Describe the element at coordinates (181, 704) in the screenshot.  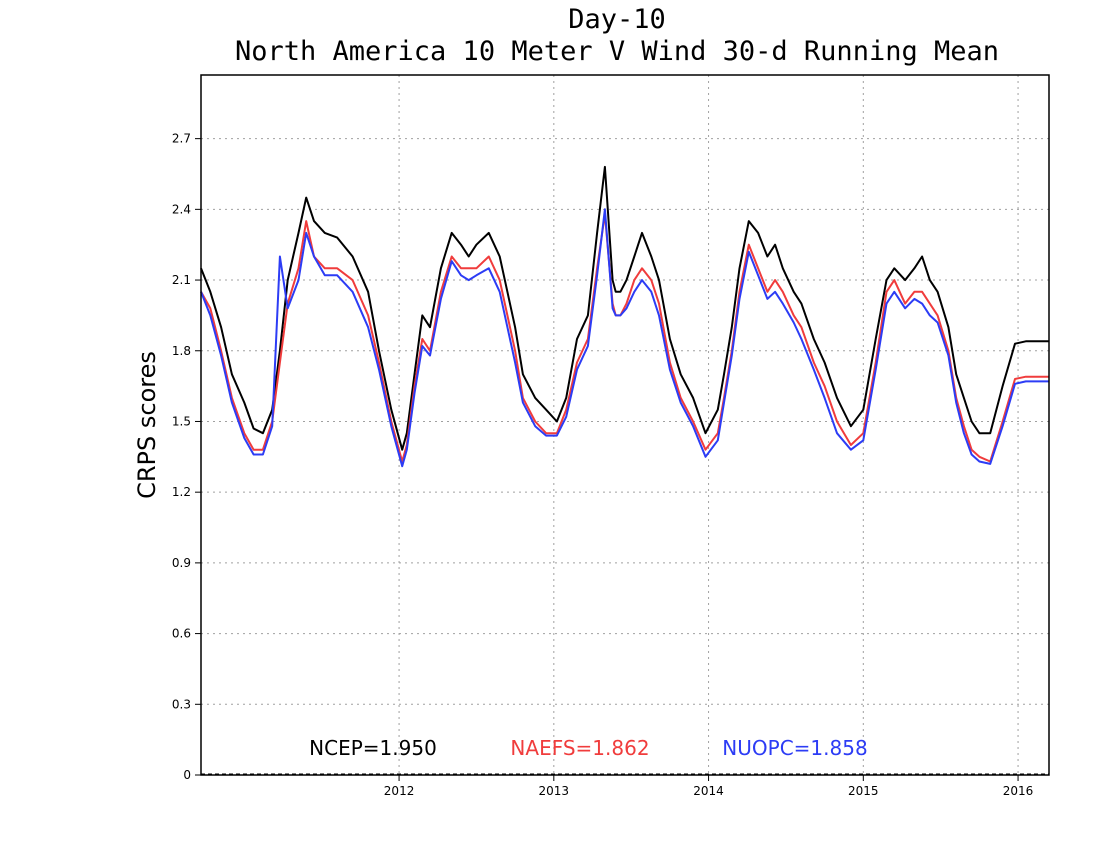
I see `y-tick-label: 0.3` at that location.